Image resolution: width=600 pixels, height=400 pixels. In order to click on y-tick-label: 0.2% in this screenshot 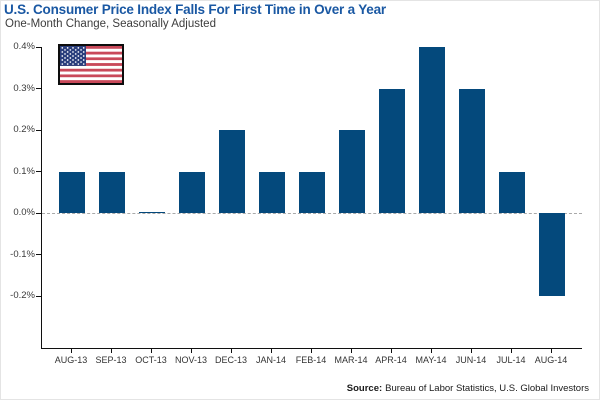, I will do `click(24, 130)`.